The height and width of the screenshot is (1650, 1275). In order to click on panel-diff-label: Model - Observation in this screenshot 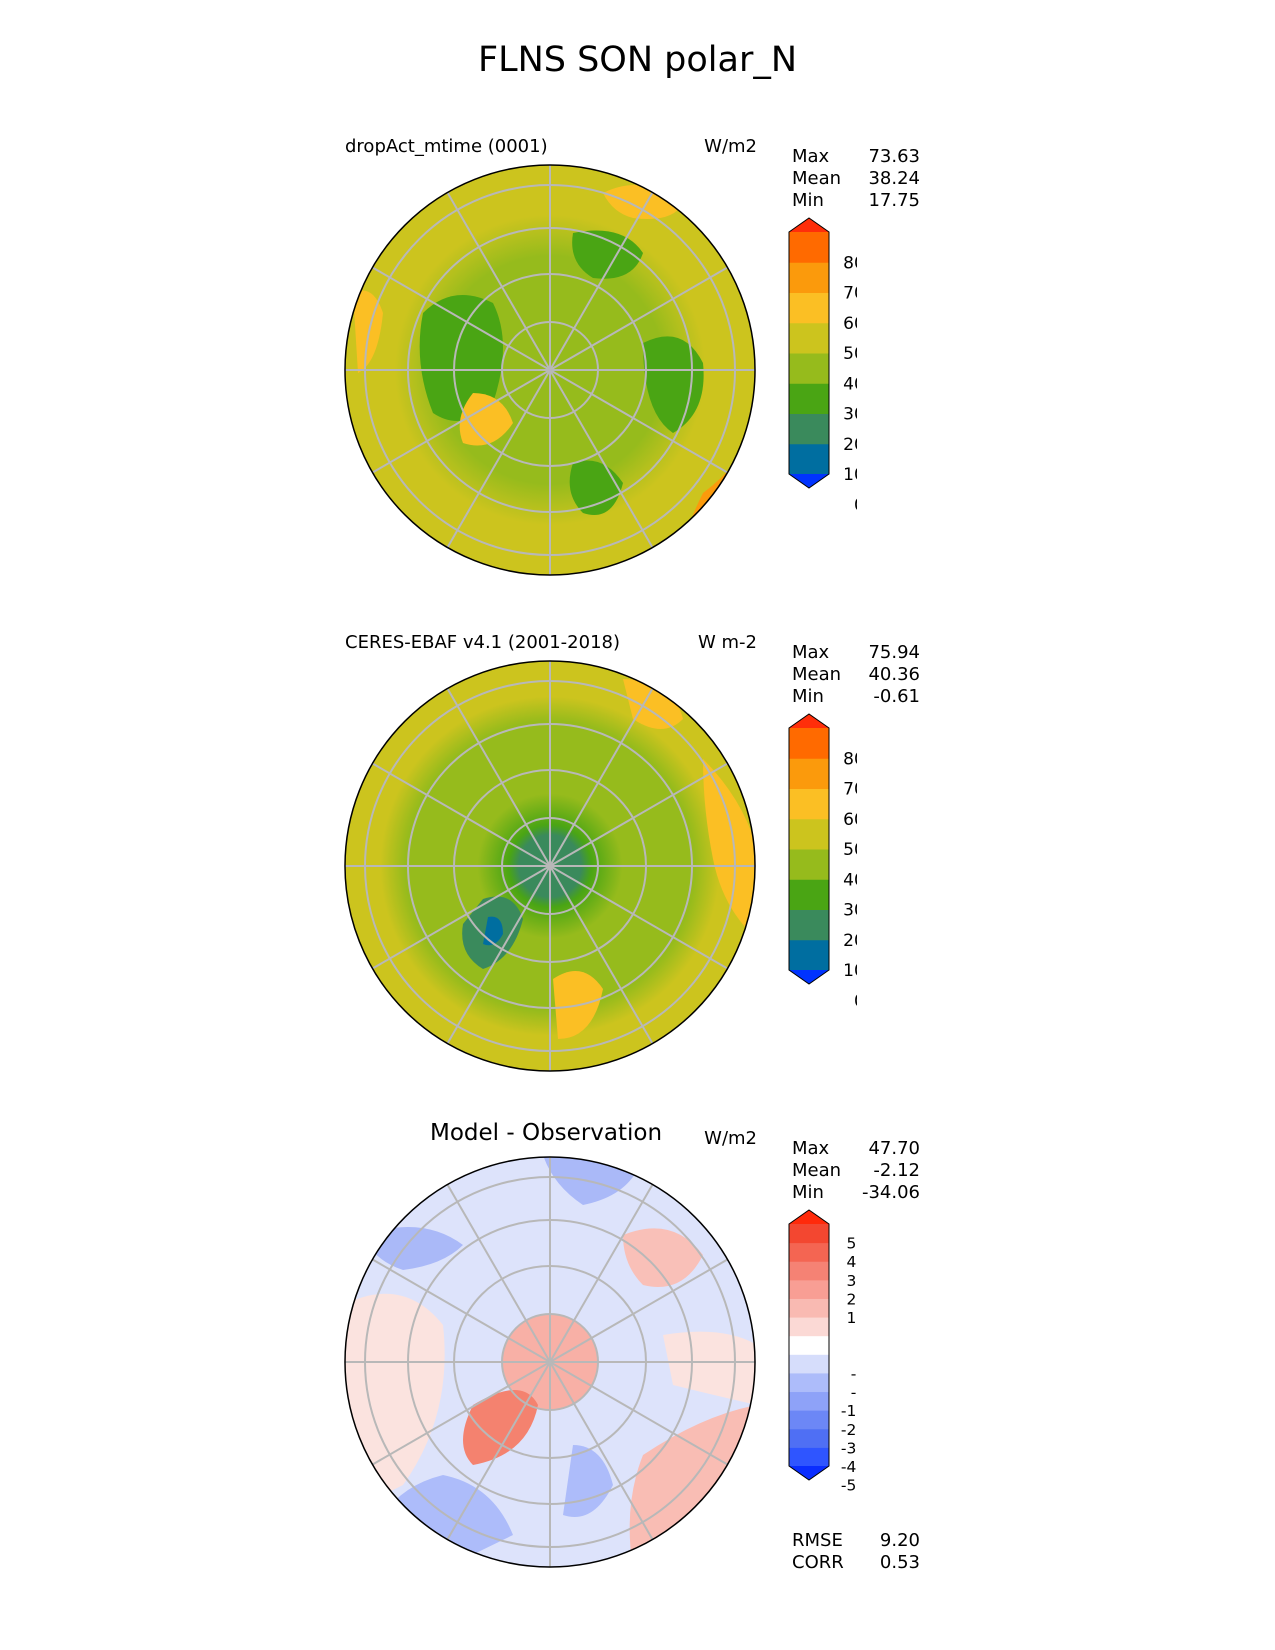, I will do `click(546, 1133)`.